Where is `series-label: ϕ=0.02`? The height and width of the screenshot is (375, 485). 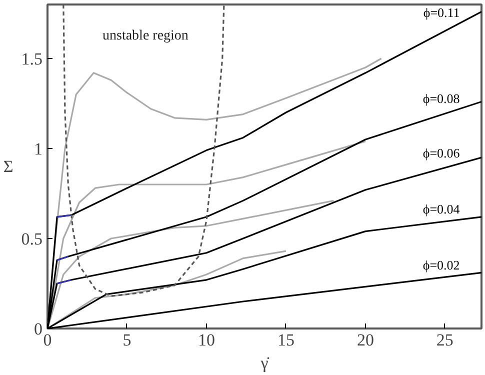
series-label: ϕ=0.02 is located at coordinates (441, 264).